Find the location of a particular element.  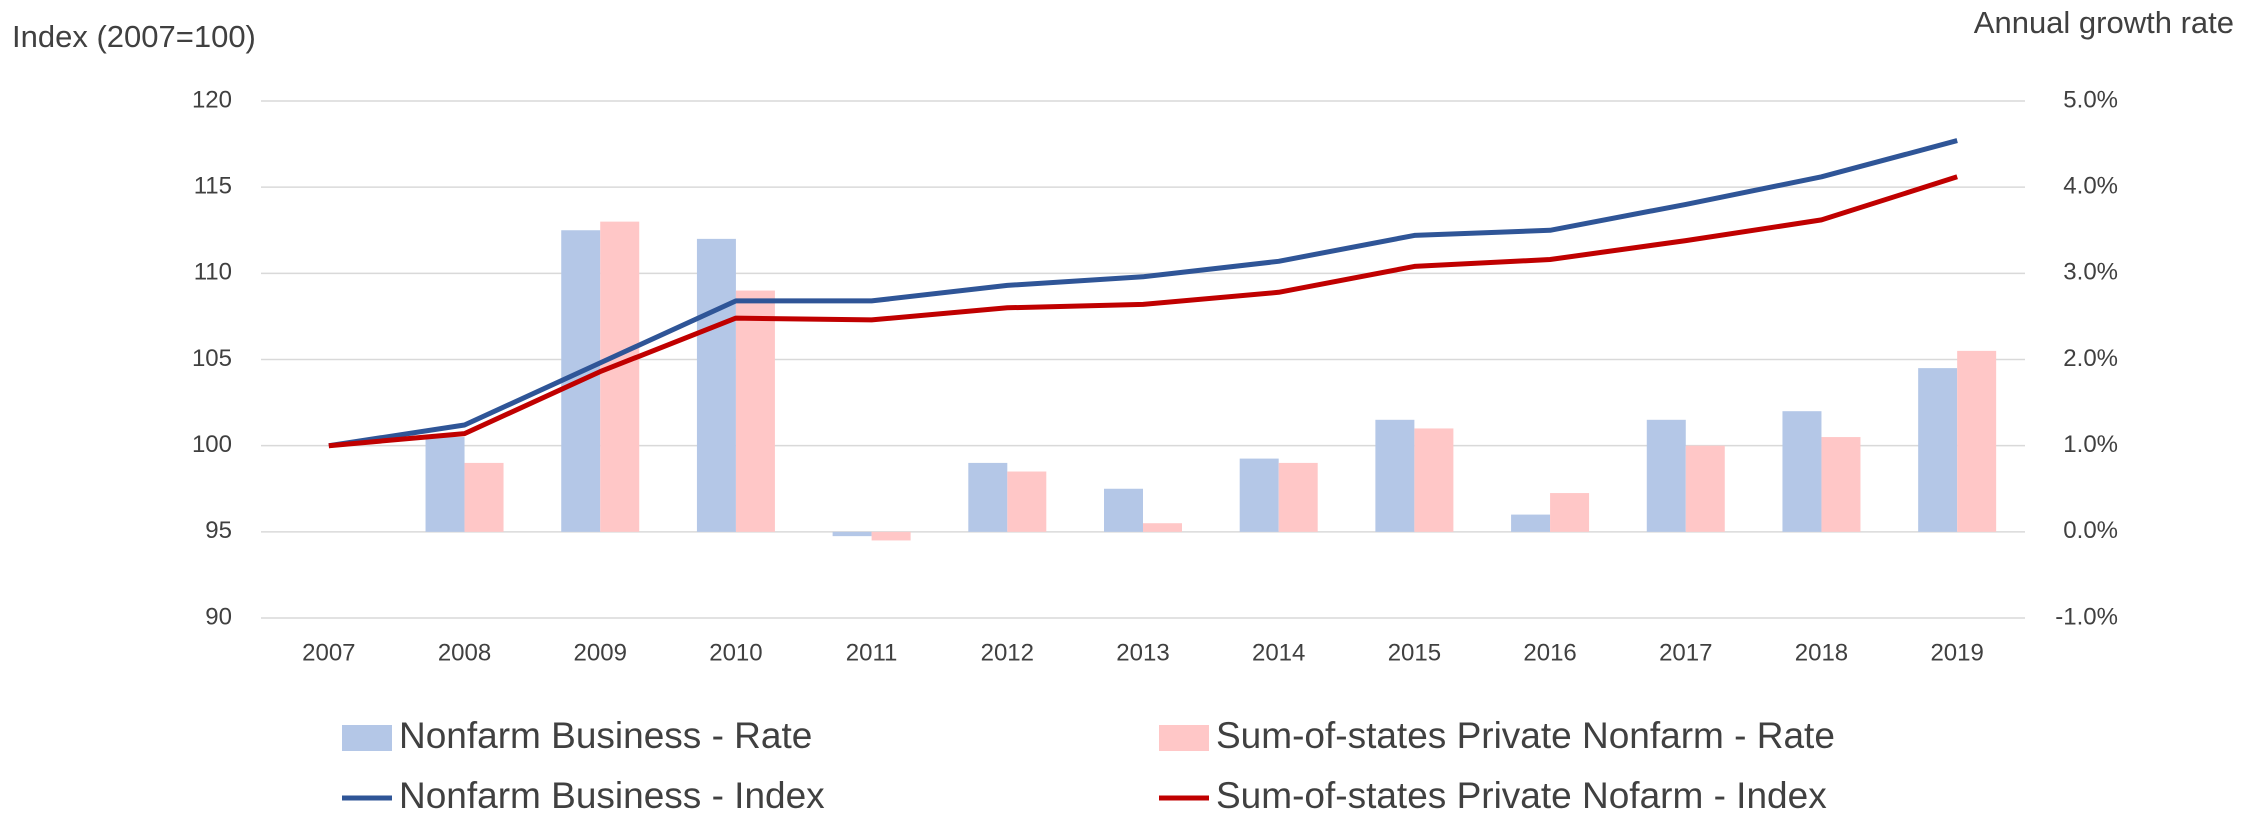

y2-axis-title: Annual growth rate is located at coordinates (2104, 22).